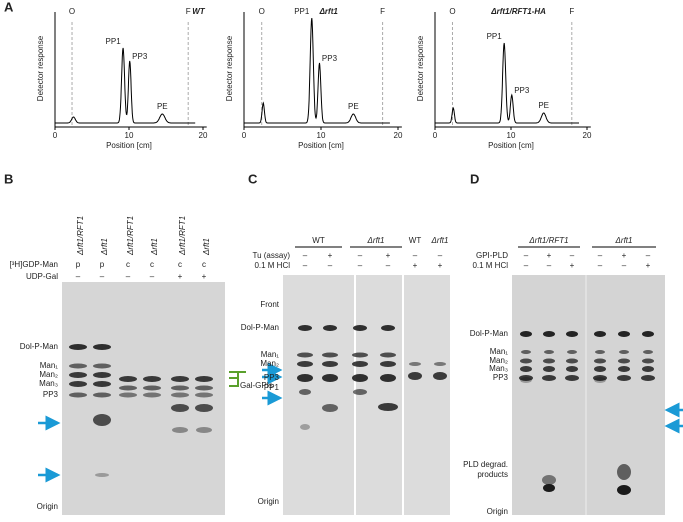 This screenshot has height=522, width=683. What do you see at coordinates (199, 11) in the screenshot?
I see `plot-title: WT` at bounding box center [199, 11].